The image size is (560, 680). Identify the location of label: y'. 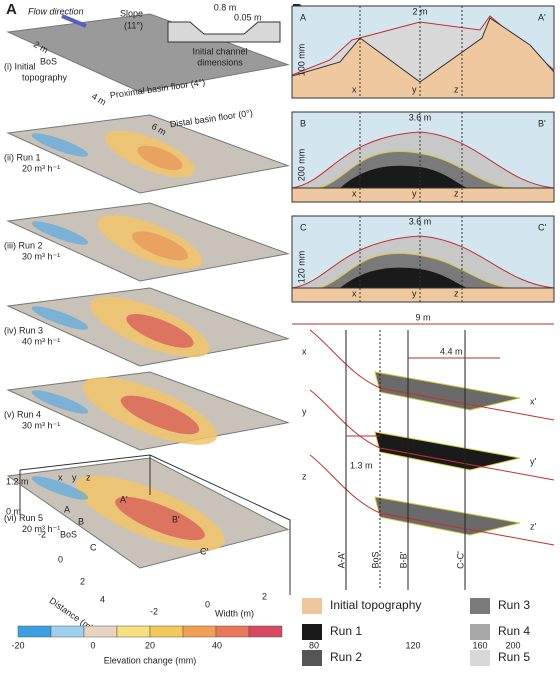
(533, 461).